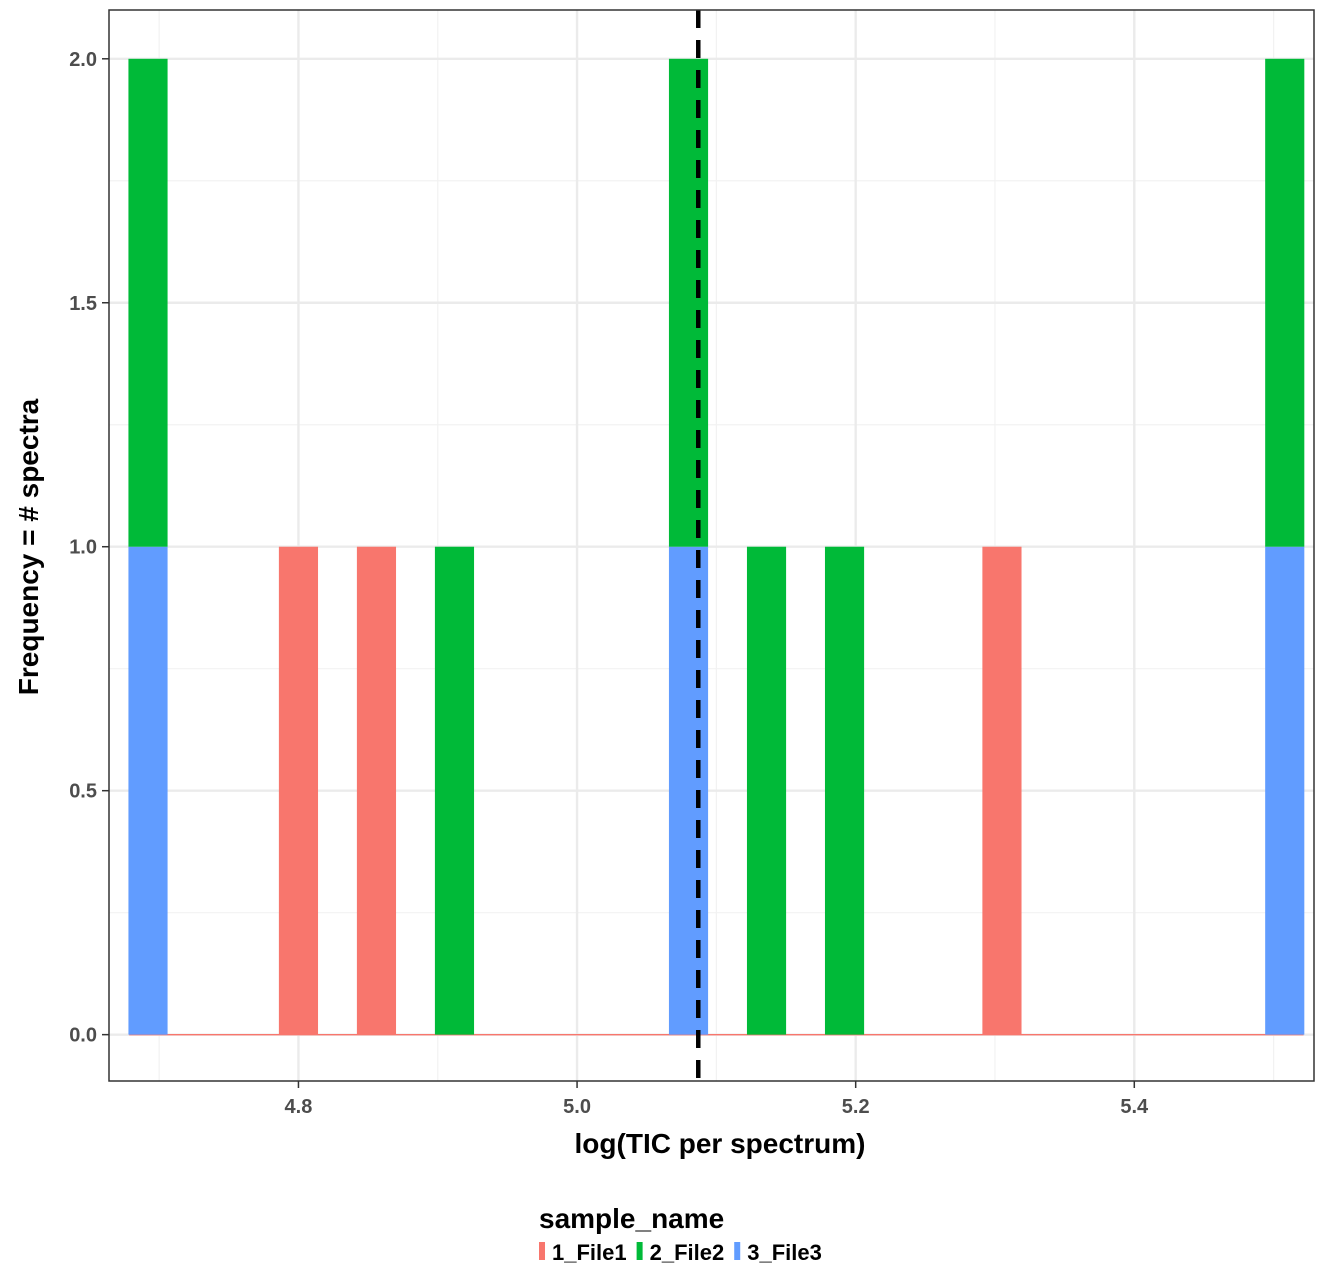 The width and height of the screenshot is (1326, 1264). What do you see at coordinates (720, 1143) in the screenshot?
I see `x-axis-title: log(TIC per spectrum)` at bounding box center [720, 1143].